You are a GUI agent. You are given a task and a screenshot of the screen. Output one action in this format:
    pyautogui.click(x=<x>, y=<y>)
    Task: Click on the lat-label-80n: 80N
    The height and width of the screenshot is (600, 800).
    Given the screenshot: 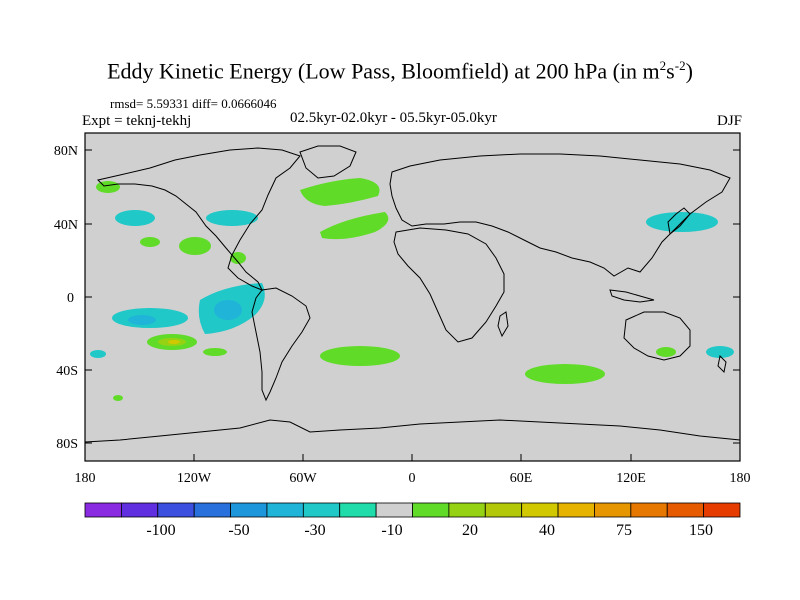 What is the action you would take?
    pyautogui.click(x=66, y=151)
    